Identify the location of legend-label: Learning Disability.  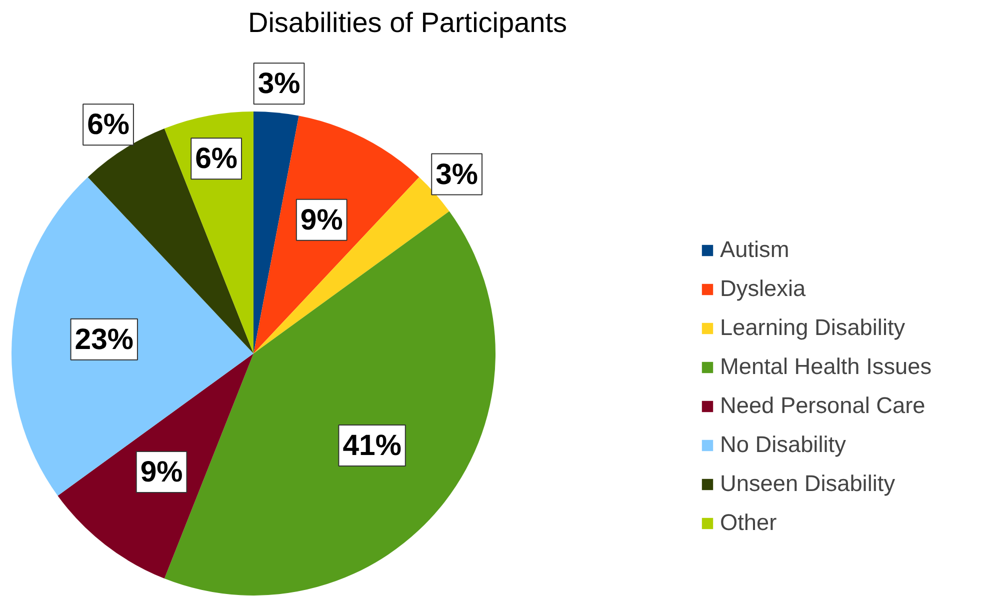
(813, 327).